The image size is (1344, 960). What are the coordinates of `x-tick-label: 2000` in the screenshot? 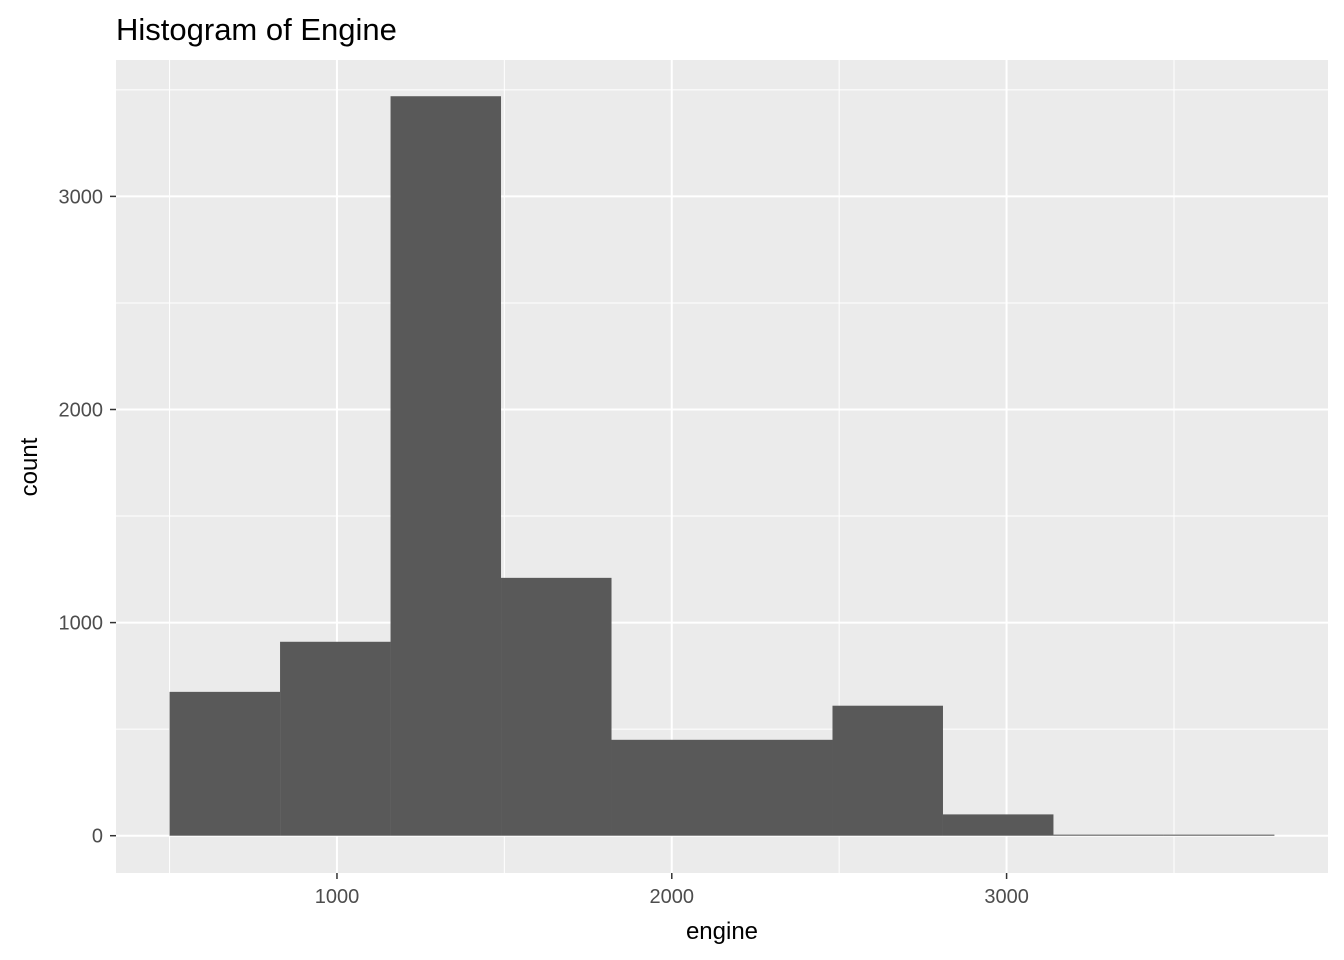 It's located at (672, 897).